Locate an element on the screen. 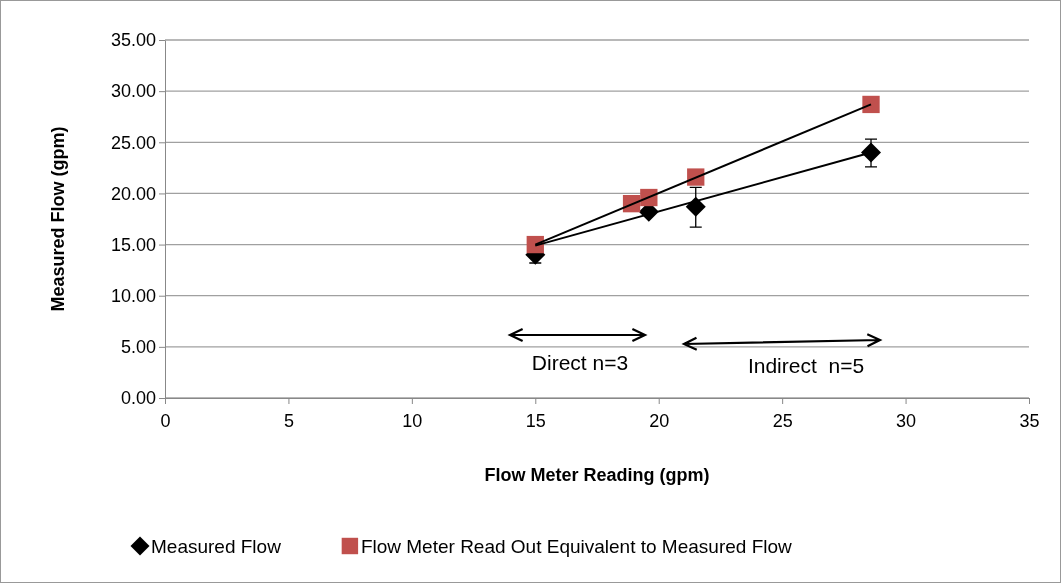 The width and height of the screenshot is (1061, 583). y-axis-title: Measured Flow (gpm) is located at coordinates (58, 219).